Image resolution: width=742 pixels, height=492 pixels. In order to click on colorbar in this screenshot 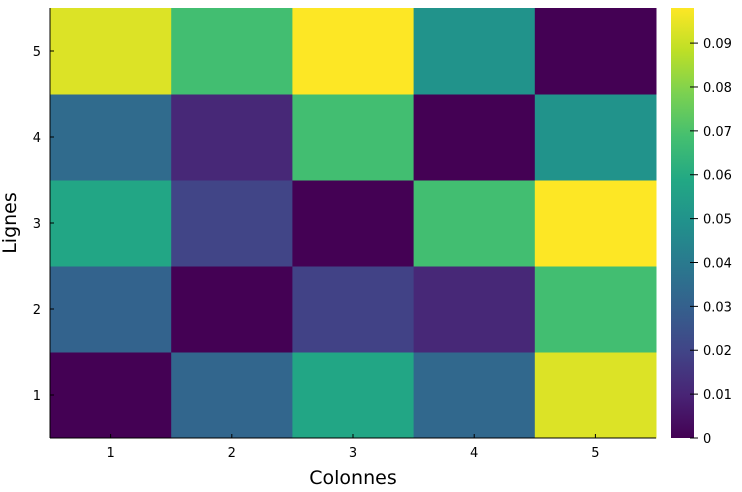, I will do `click(682, 223)`.